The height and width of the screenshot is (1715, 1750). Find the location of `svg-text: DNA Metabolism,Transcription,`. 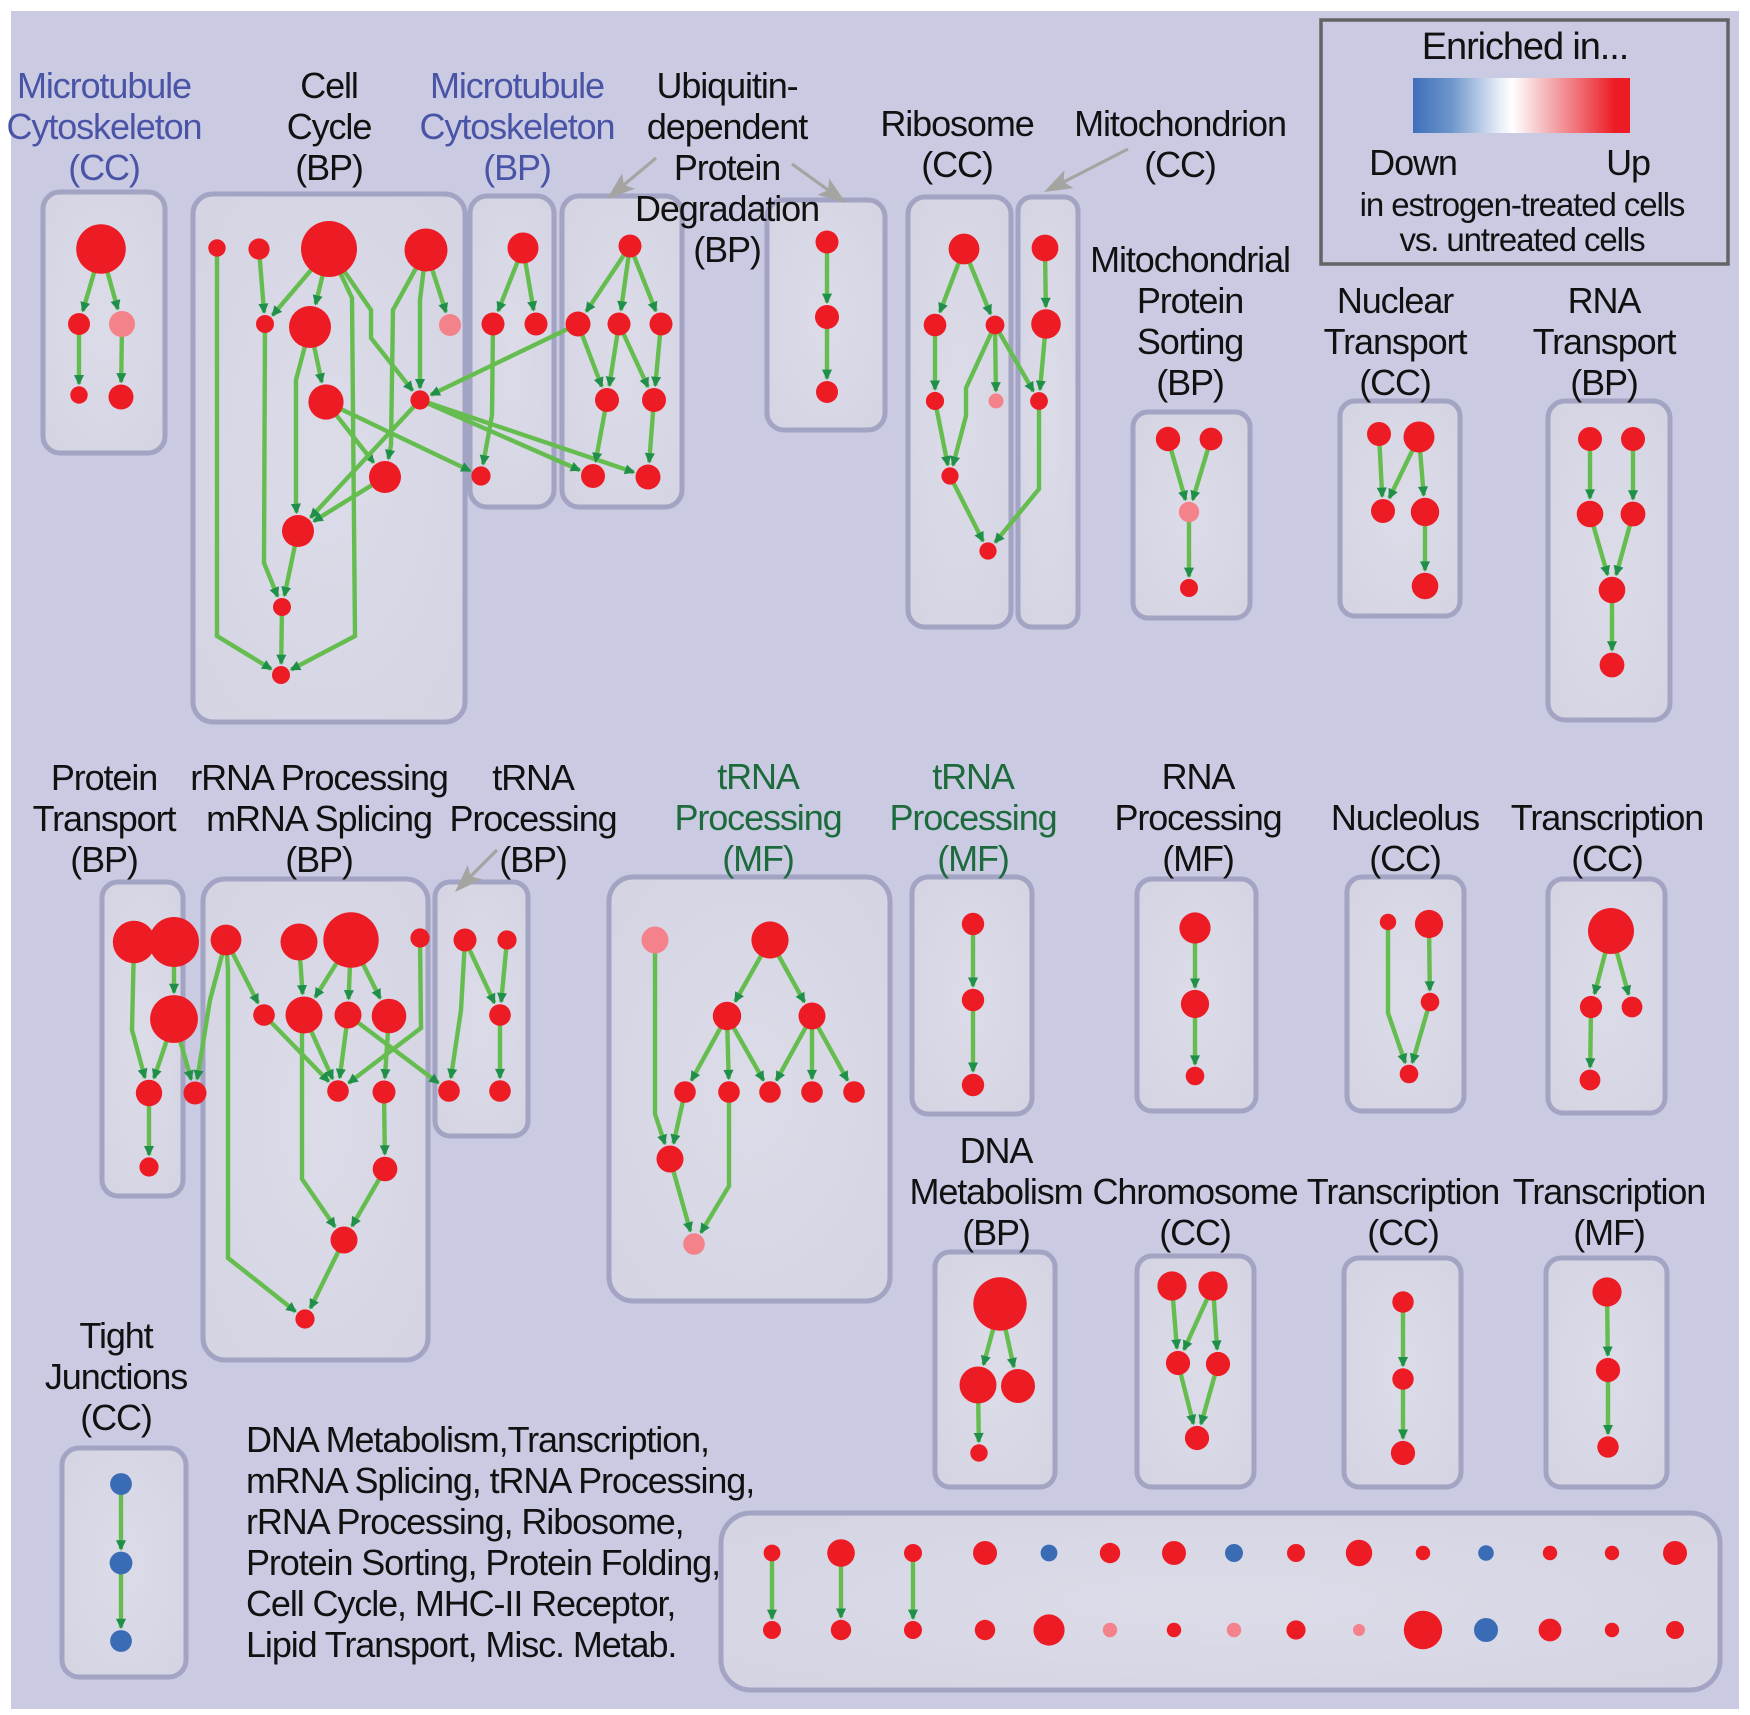

svg-text: DNA Metabolism,Transcription, is located at coordinates (477, 1439).